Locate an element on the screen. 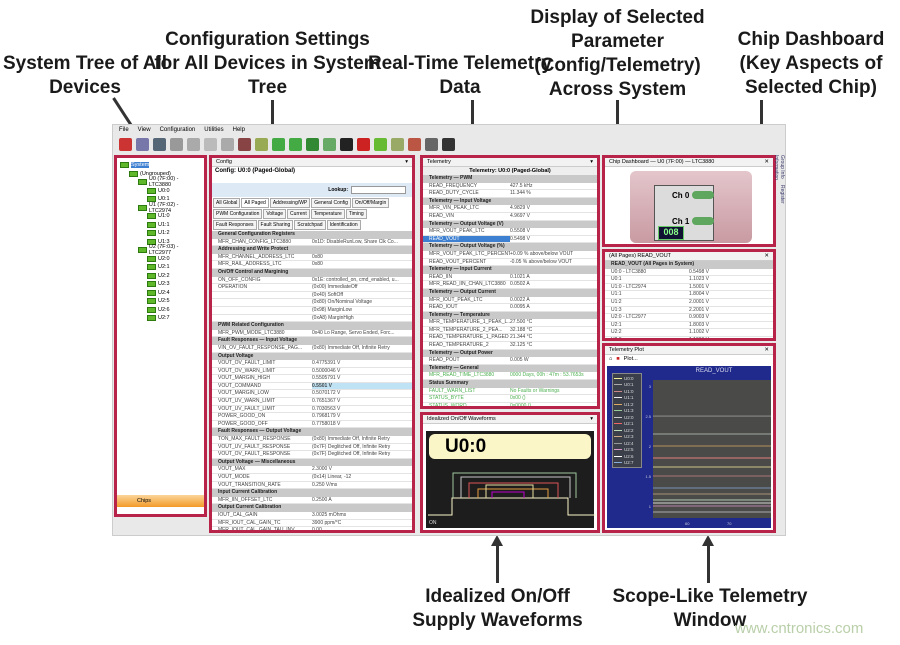  table-row: READ_VIN 4.9697 V is located at coordinates (510, 217).